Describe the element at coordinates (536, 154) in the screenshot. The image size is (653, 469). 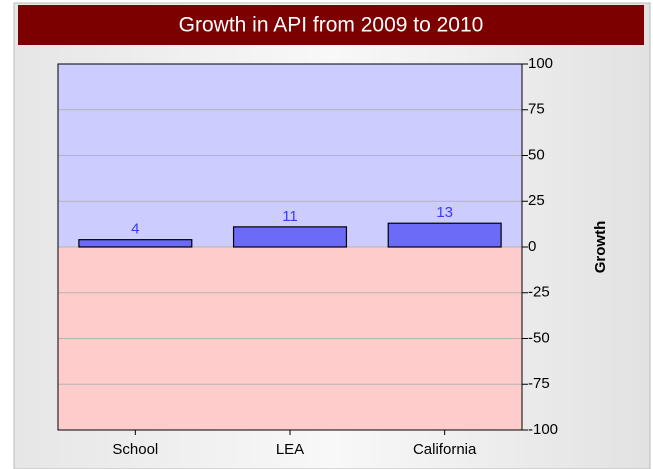
I see `y-tick-label: 50` at that location.